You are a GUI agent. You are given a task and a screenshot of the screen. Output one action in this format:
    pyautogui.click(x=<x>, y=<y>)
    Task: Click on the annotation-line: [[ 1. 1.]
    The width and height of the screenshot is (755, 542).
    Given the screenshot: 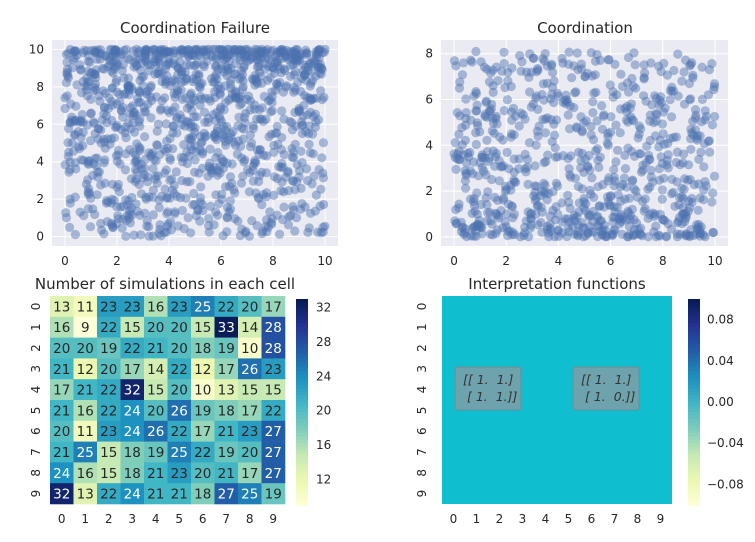 What is the action you would take?
    pyautogui.click(x=488, y=379)
    